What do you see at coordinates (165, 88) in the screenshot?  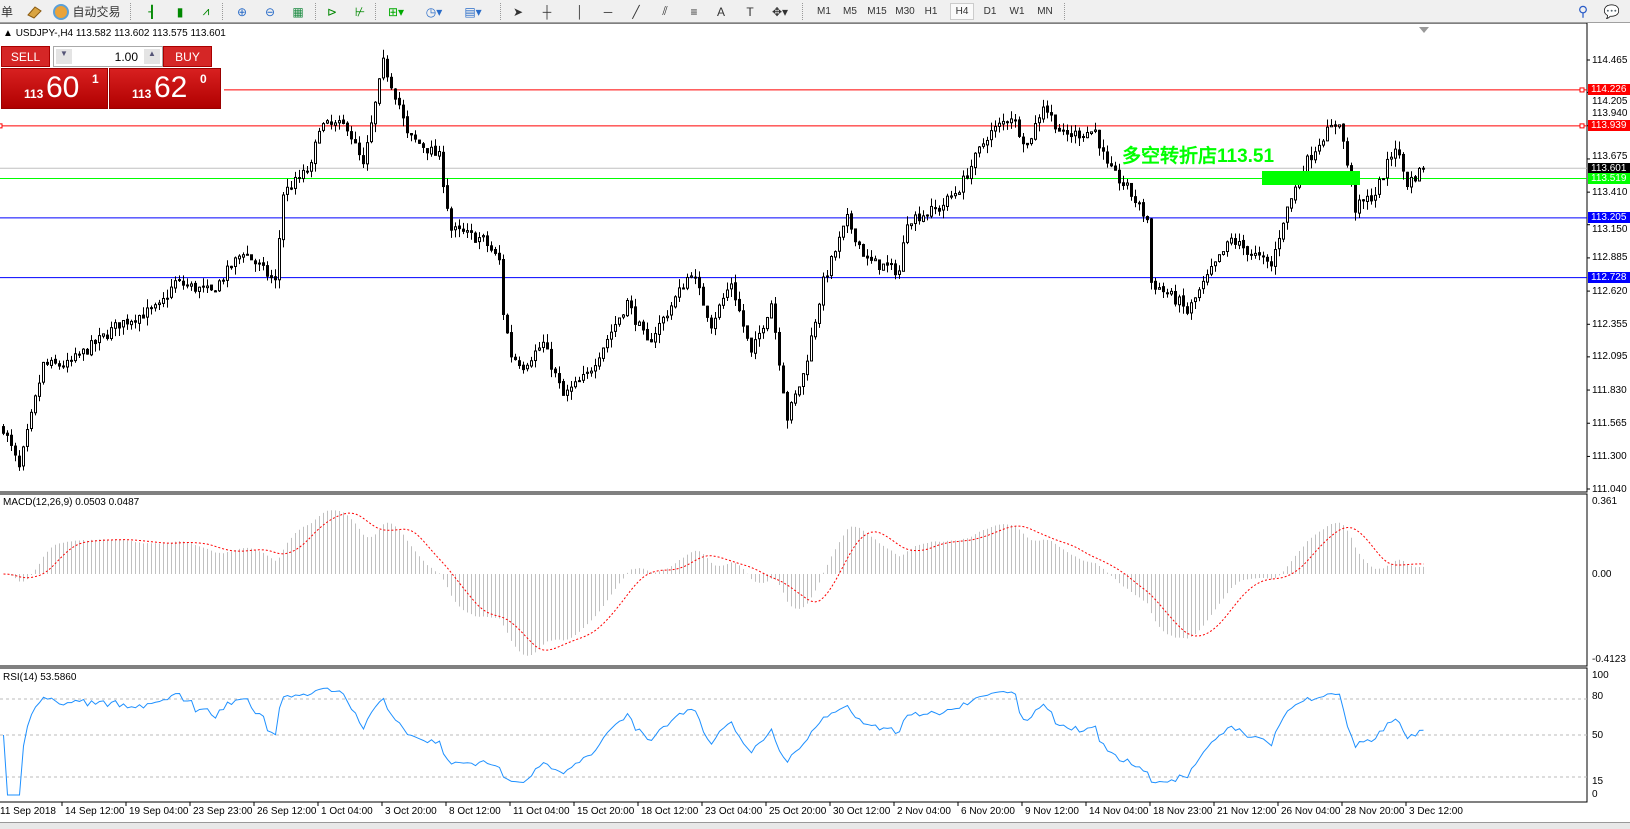 I see `buy-price-button: 113 62 0` at bounding box center [165, 88].